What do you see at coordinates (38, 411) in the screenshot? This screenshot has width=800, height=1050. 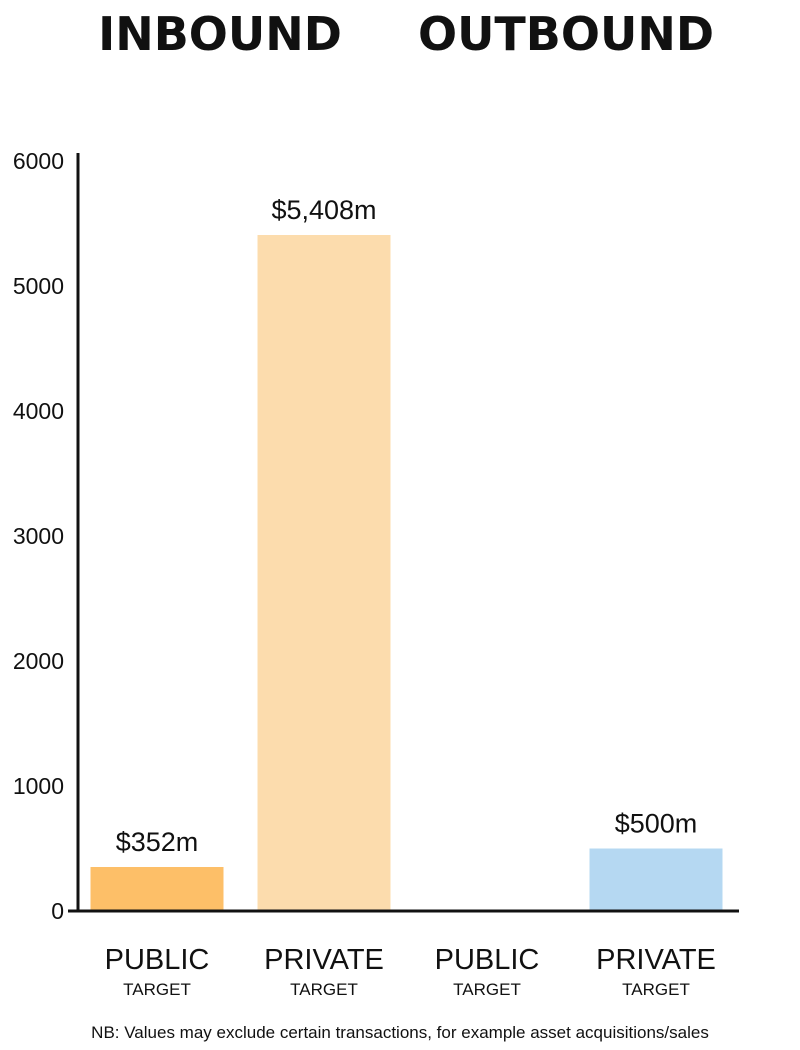 I see `y-tick-label: 4000` at bounding box center [38, 411].